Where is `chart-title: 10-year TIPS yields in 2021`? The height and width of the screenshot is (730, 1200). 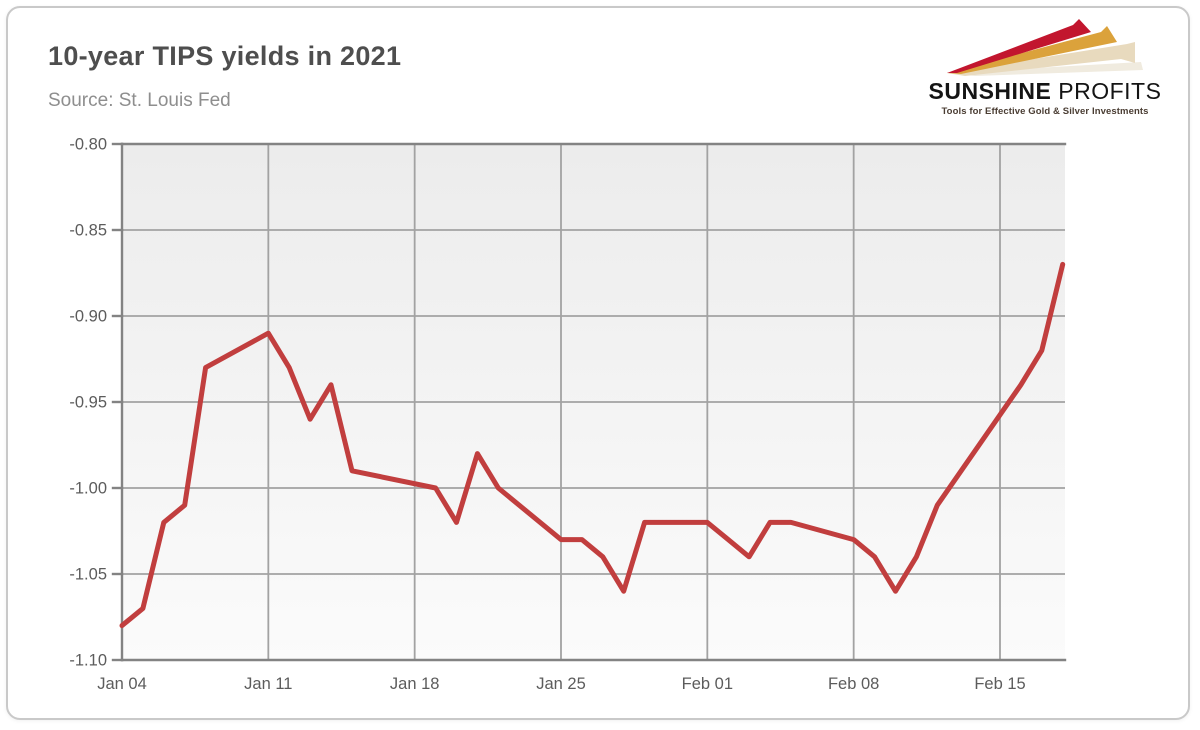 chart-title: 10-year TIPS yields in 2021 is located at coordinates (225, 56).